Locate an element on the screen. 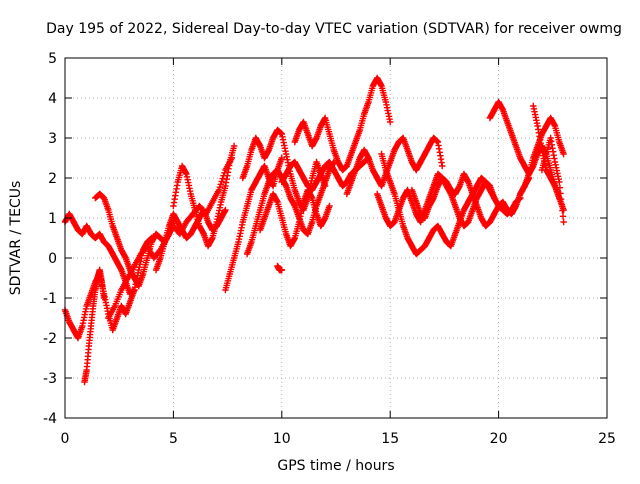 The image size is (640, 484). y-tick-label: 3 is located at coordinates (52, 139).